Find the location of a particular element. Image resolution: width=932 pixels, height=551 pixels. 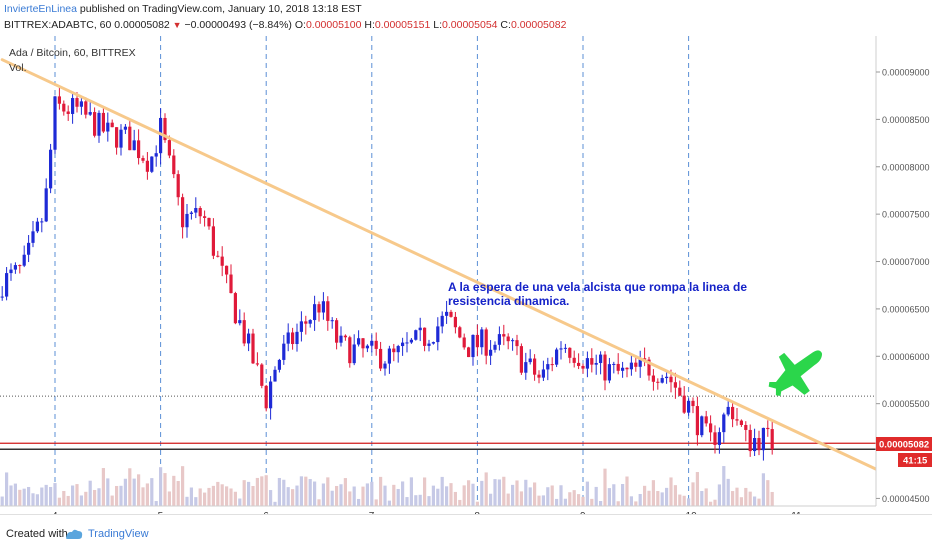

footer-bar: Created with TradingView is located at coordinates (466, 532).